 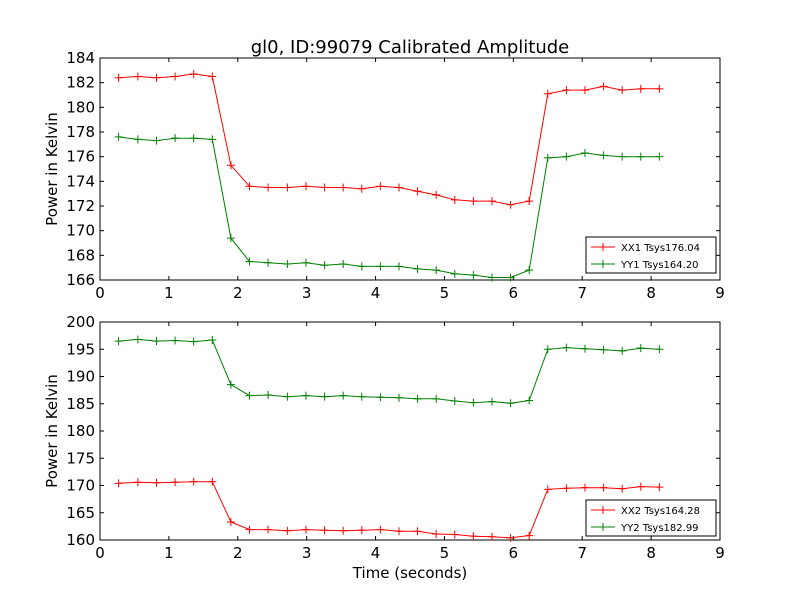 What do you see at coordinates (80, 181) in the screenshot?
I see `panel-1-ytick-label: 174` at bounding box center [80, 181].